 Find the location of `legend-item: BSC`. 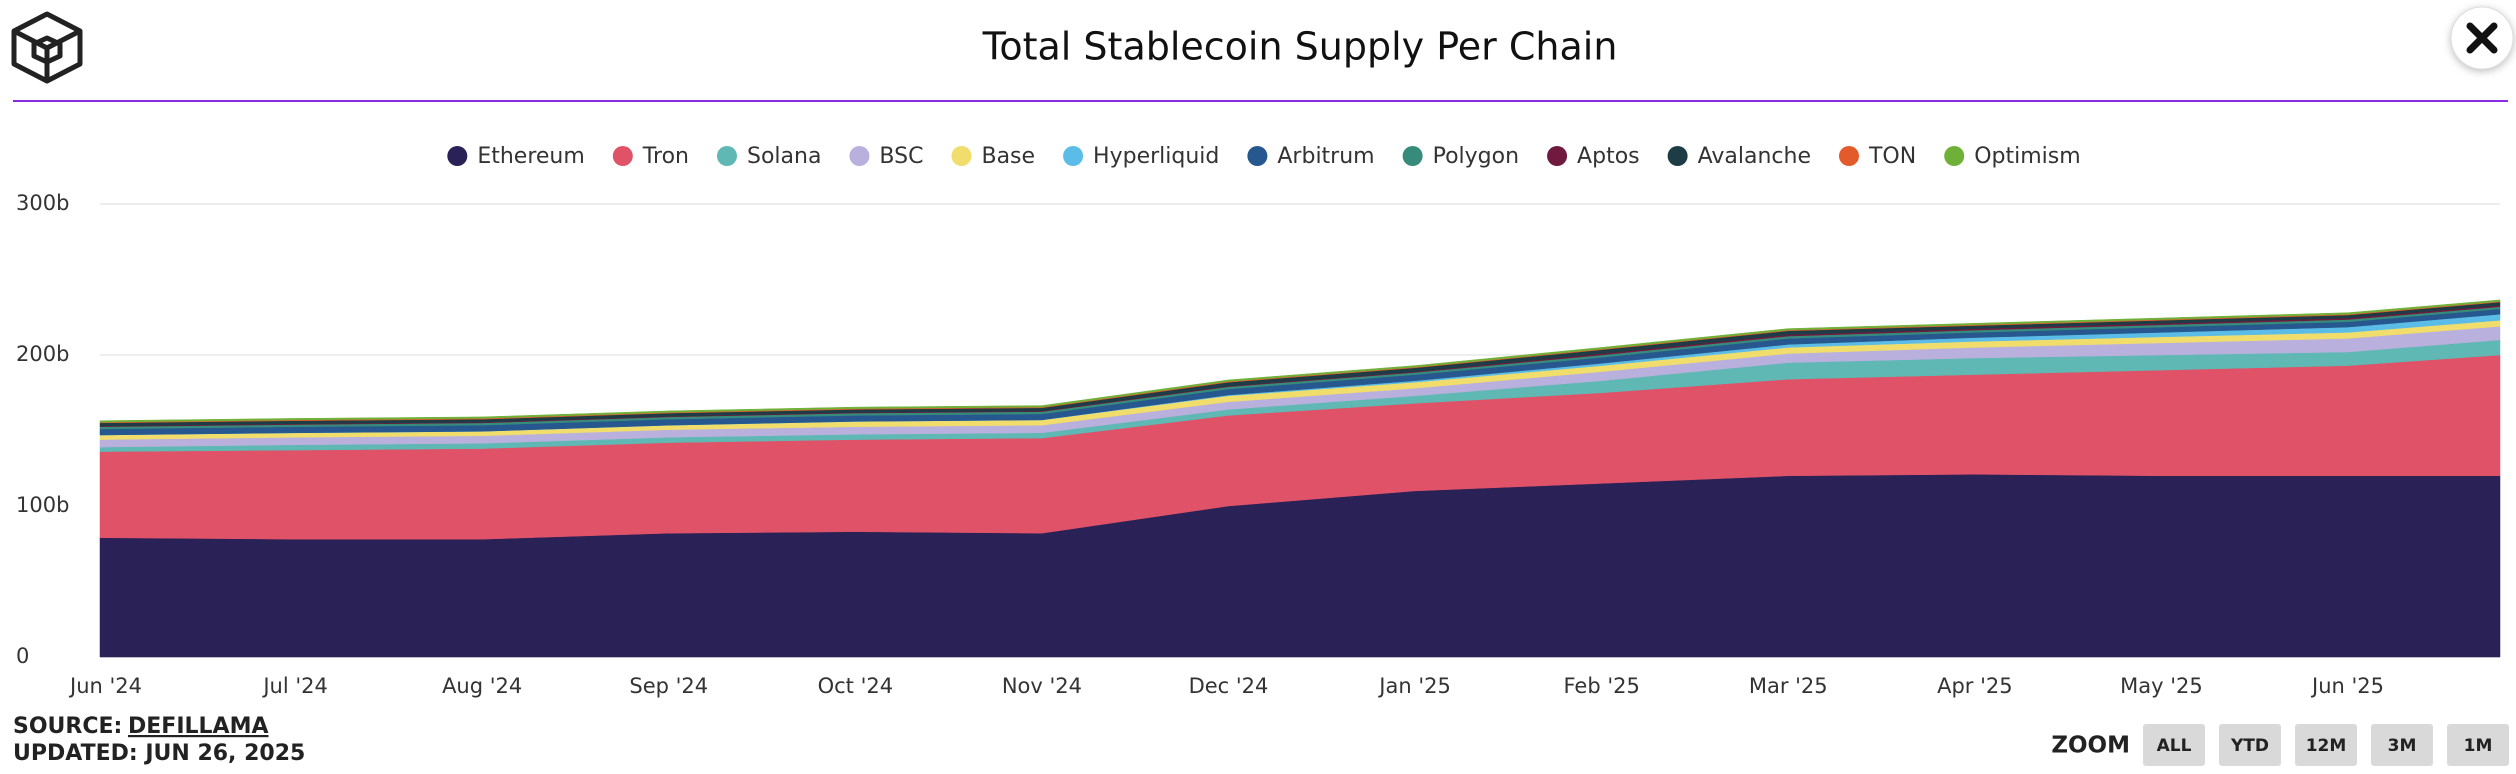

legend-item: BSC is located at coordinates (886, 156).